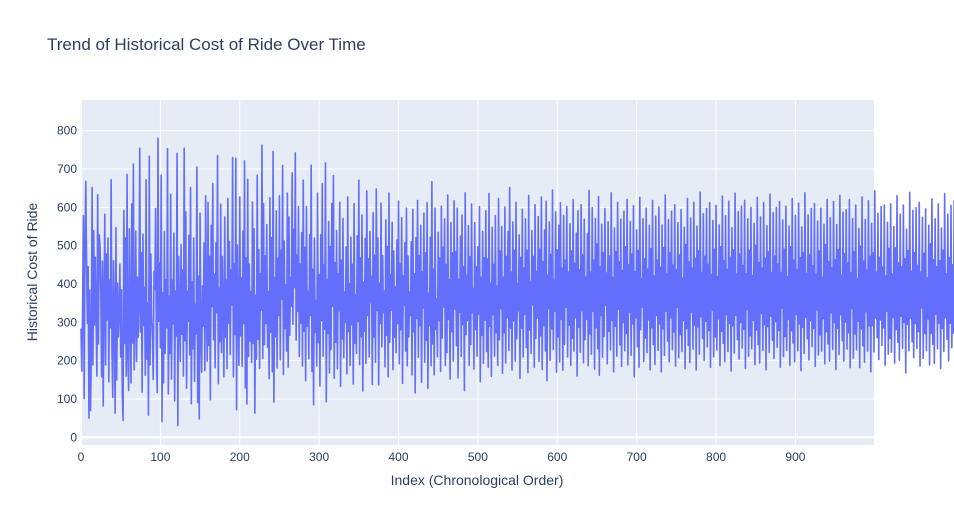  What do you see at coordinates (795, 457) in the screenshot?
I see `x-tick-label: 900` at bounding box center [795, 457].